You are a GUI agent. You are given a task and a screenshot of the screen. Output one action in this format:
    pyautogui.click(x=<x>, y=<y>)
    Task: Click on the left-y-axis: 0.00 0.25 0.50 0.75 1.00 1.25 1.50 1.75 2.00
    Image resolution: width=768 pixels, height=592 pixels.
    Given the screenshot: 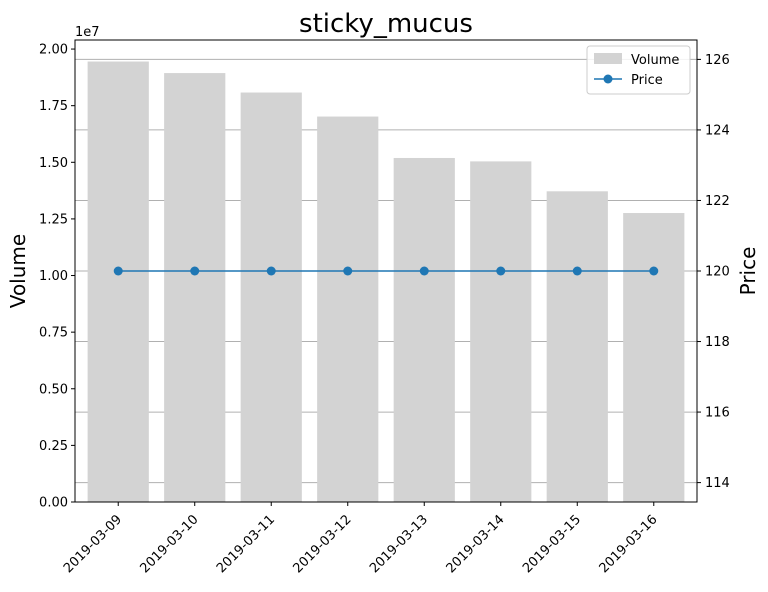 What is the action you would take?
    pyautogui.click(x=57, y=277)
    